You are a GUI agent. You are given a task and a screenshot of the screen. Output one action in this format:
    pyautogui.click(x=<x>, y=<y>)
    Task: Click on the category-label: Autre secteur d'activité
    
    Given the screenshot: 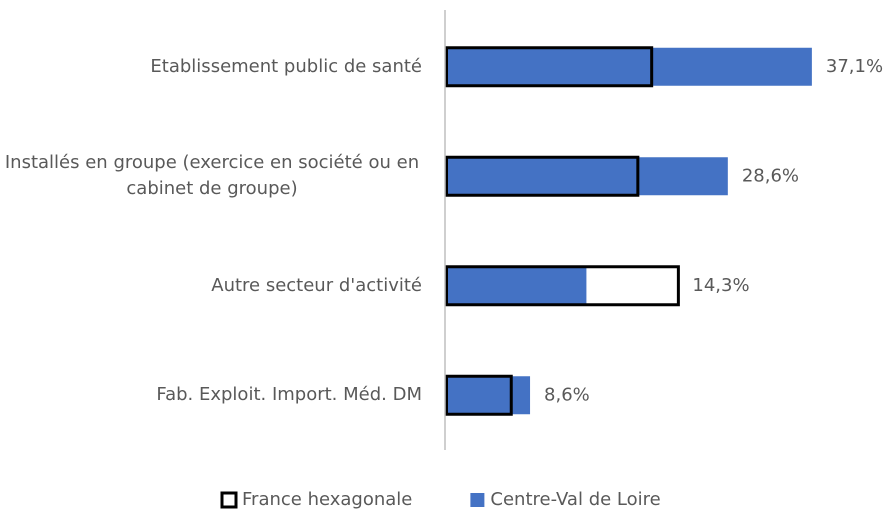 What is the action you would take?
    pyautogui.click(x=316, y=285)
    